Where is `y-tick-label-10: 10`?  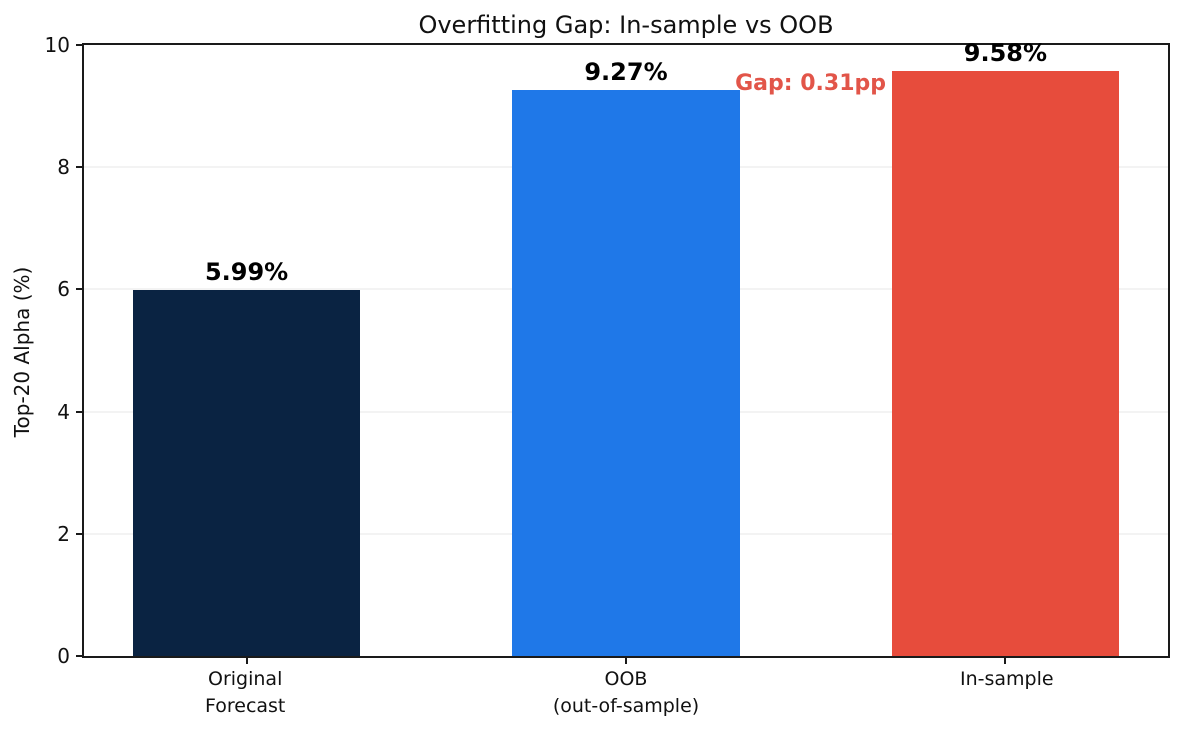
y-tick-label-10: 10 is located at coordinates (57, 45).